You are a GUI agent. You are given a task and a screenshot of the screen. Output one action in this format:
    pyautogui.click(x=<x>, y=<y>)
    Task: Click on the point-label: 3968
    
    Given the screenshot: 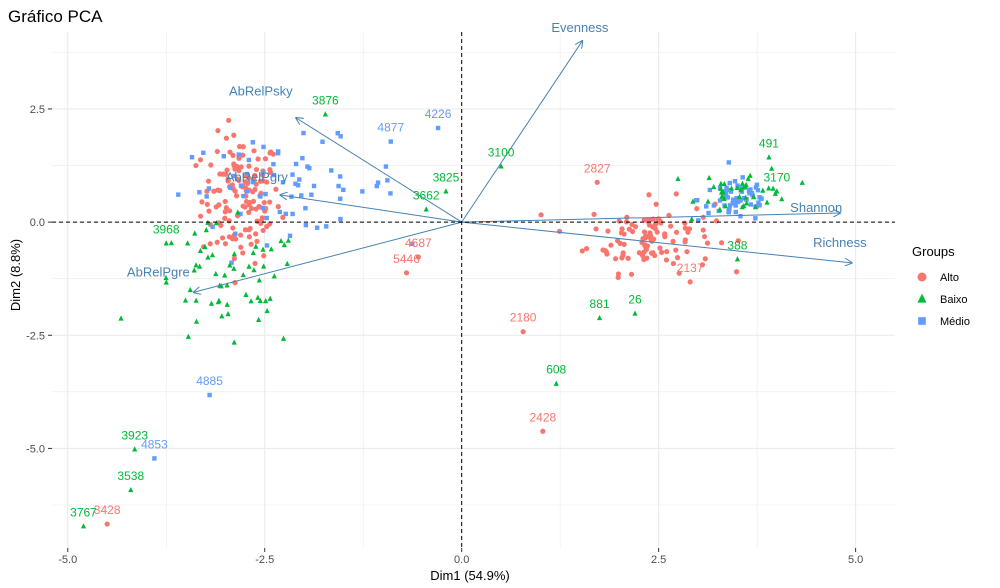 What is the action you would take?
    pyautogui.click(x=166, y=229)
    